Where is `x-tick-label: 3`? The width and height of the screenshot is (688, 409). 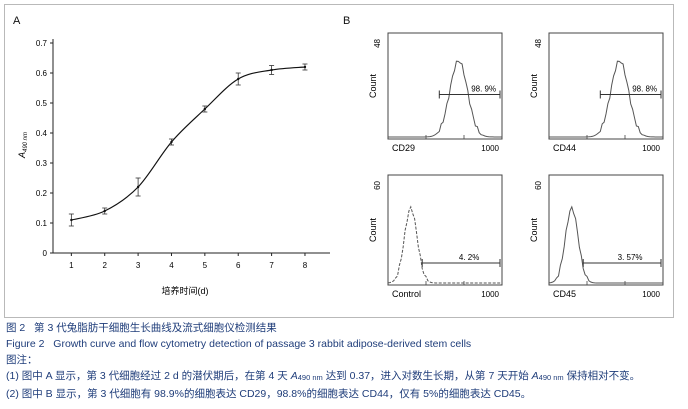 x-tick-label: 3 is located at coordinates (138, 265).